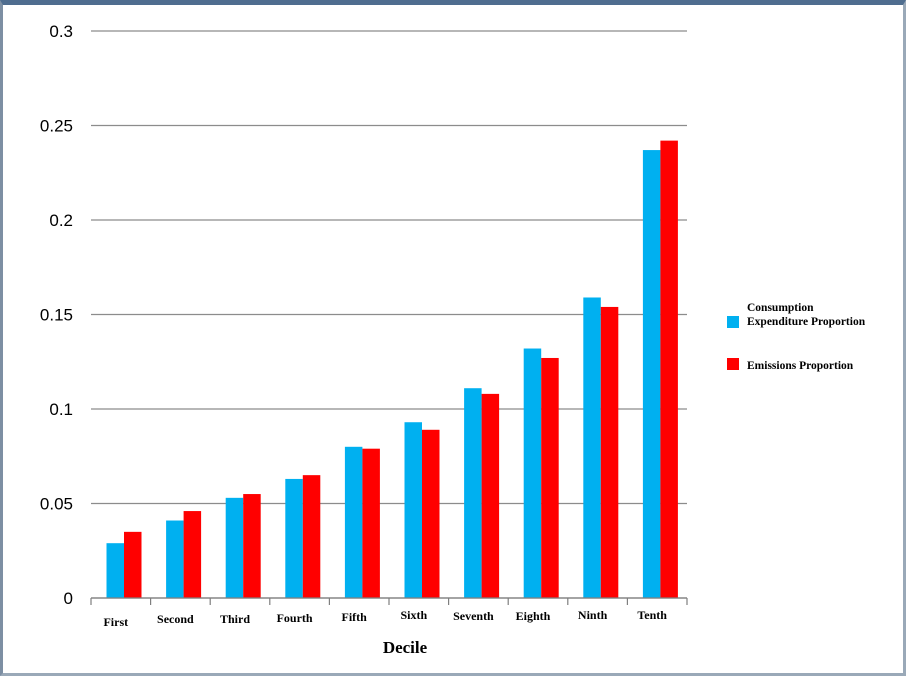 This screenshot has width=906, height=676. What do you see at coordinates (806, 322) in the screenshot?
I see `legend-label: Expenditure Proportion` at bounding box center [806, 322].